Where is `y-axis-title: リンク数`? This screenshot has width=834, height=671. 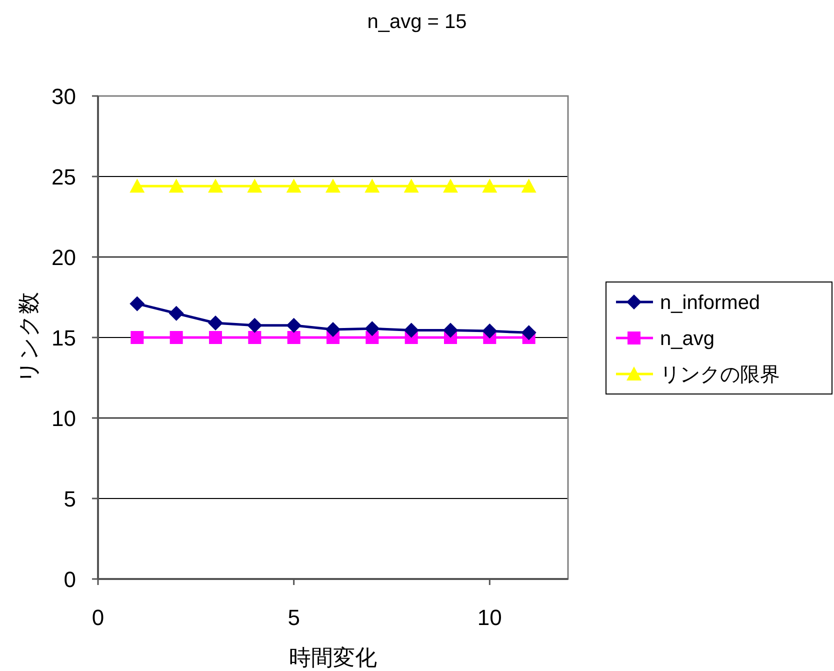
y-axis-title: リンク数 is located at coordinates (28, 337).